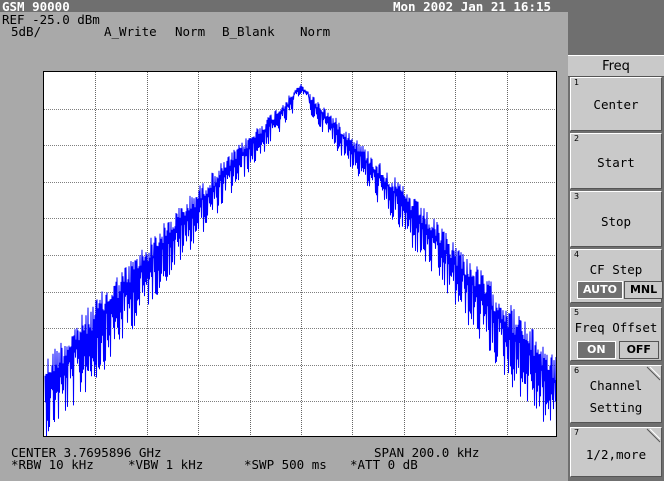 The width and height of the screenshot is (664, 481). I want to click on softkey-label: Start, so click(616, 162).